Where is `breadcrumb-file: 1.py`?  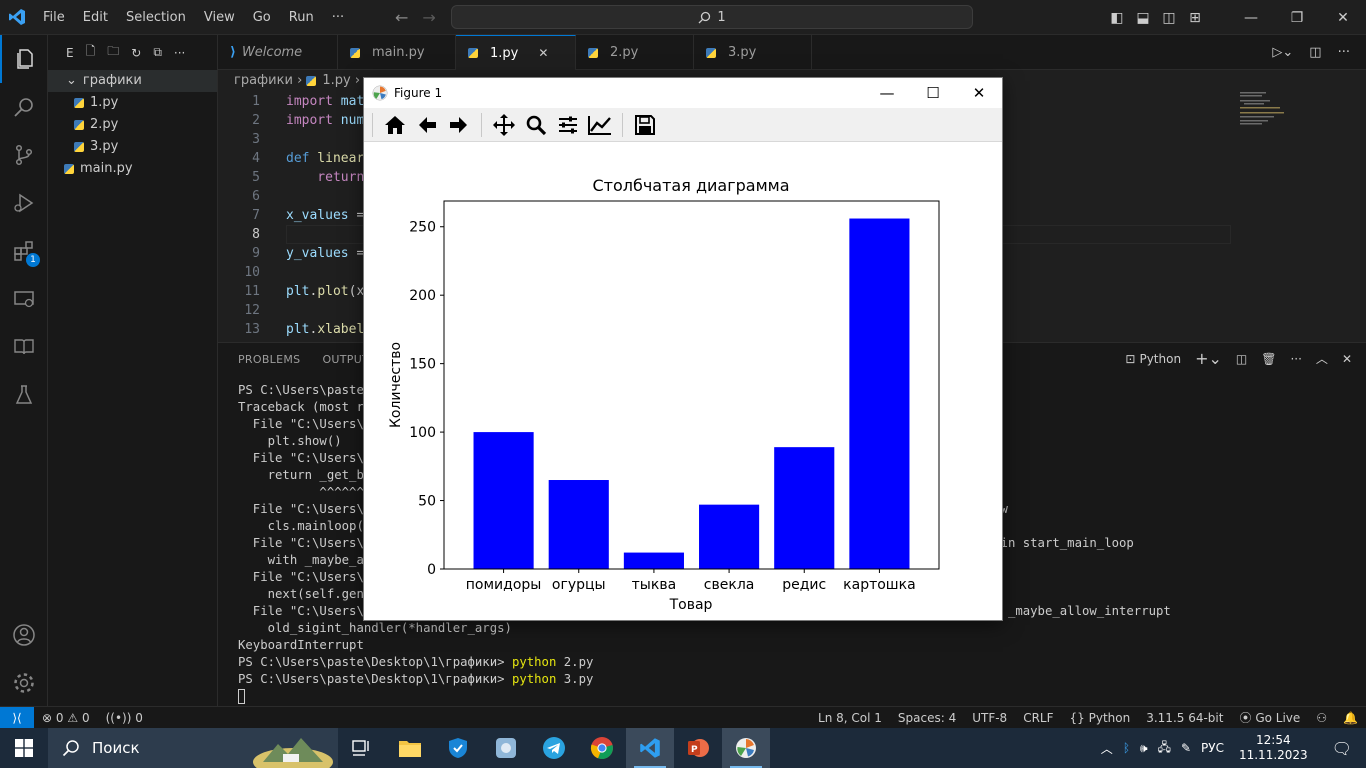 breadcrumb-file: 1.py is located at coordinates (336, 80).